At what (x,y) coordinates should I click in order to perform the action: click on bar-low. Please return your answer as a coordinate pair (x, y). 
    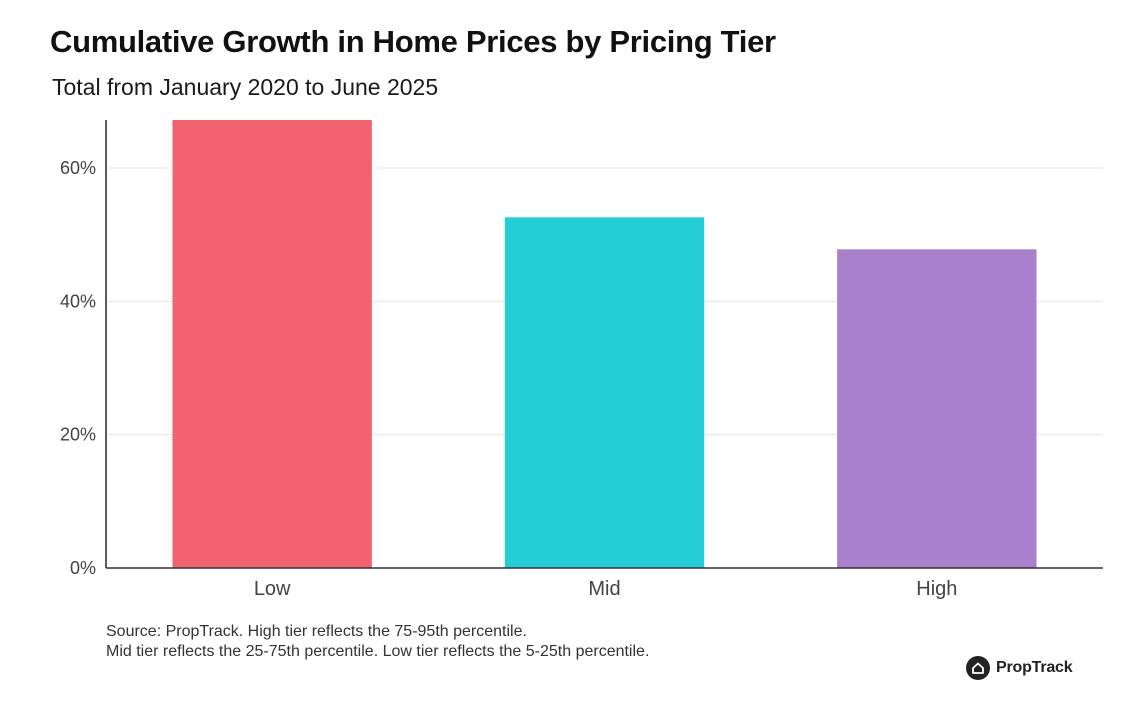
    Looking at the image, I should click on (272, 344).